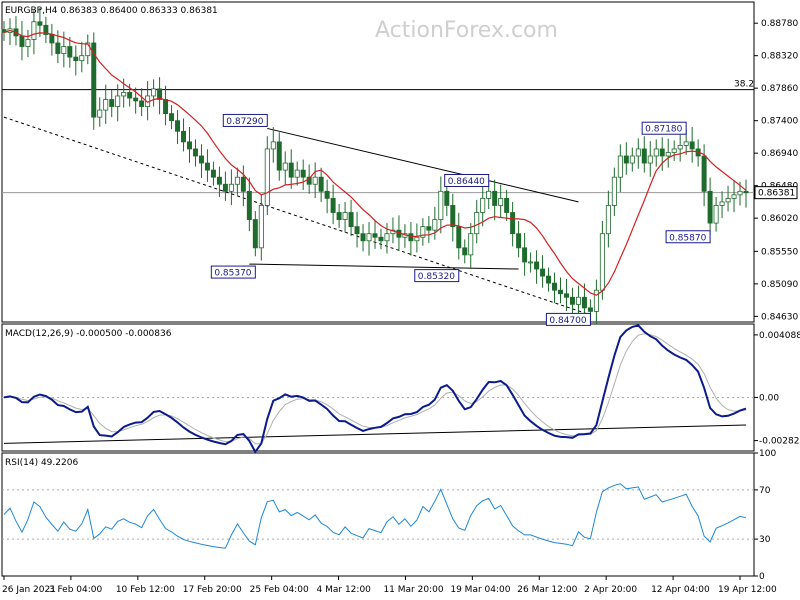 The image size is (800, 600). Describe the element at coordinates (769, 398) in the screenshot. I see `macd-tick-label: 0.00` at that location.